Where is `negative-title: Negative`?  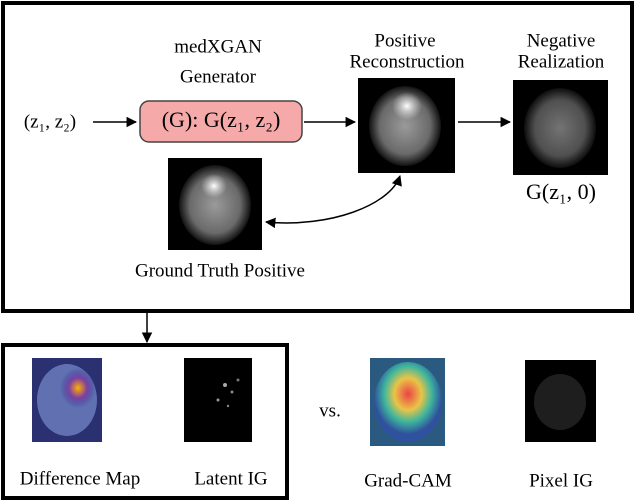 negative-title: Negative is located at coordinates (561, 40).